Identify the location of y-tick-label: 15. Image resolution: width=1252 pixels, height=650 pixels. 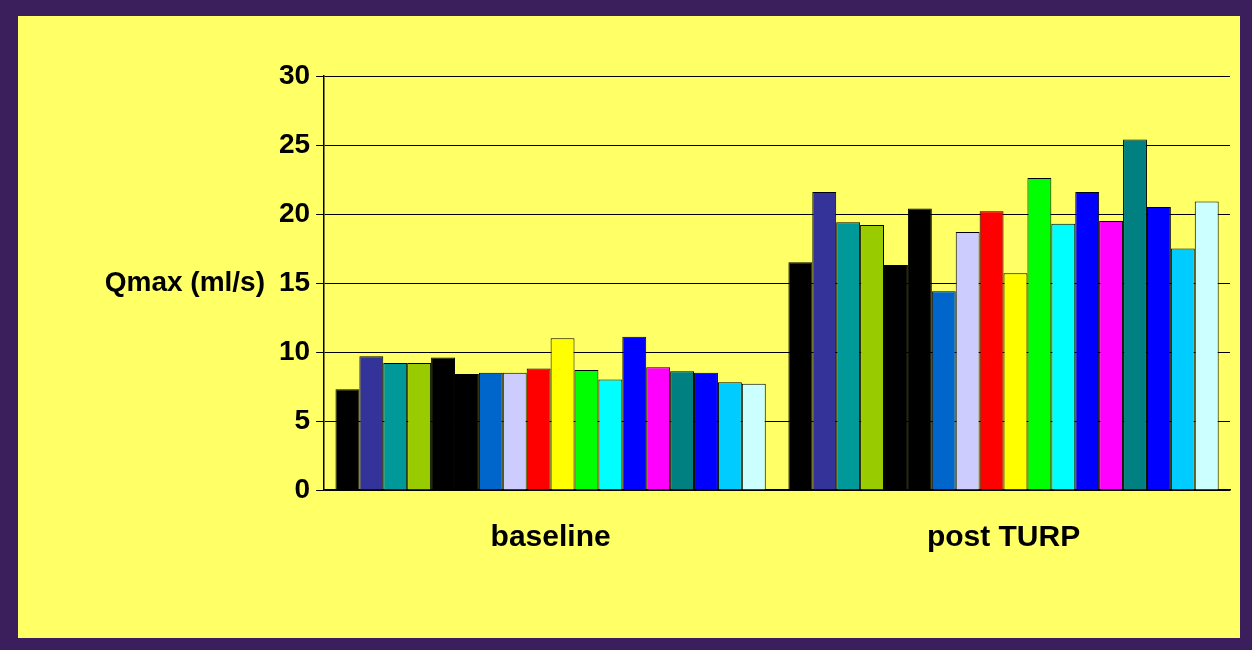
(294, 281).